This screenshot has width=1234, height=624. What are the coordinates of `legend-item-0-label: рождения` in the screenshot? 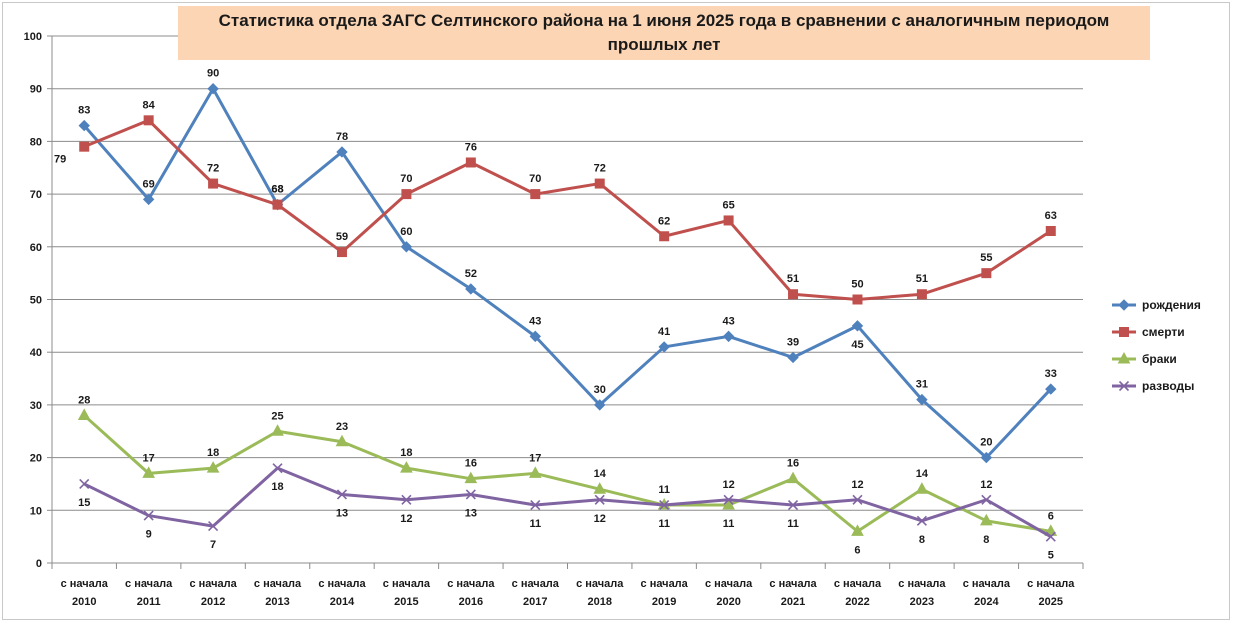 It's located at (1171, 305).